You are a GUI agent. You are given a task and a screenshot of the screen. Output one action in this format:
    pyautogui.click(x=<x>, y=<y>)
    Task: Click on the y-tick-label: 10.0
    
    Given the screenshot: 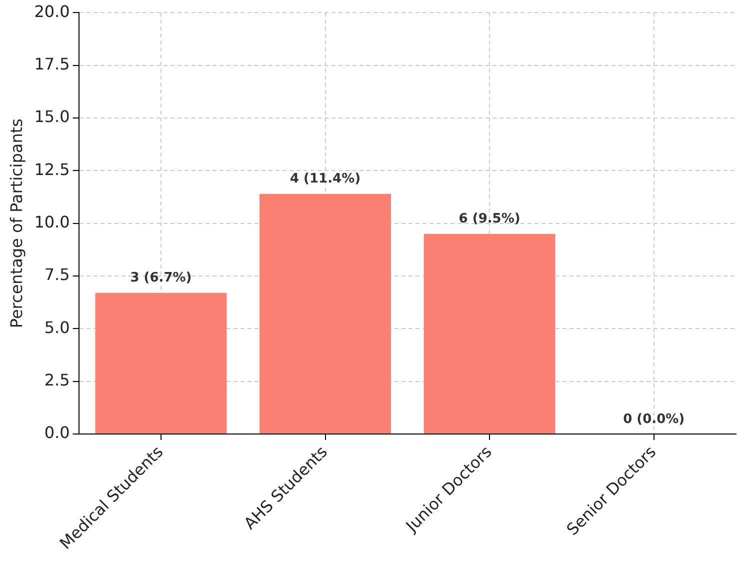 What is the action you would take?
    pyautogui.click(x=52, y=222)
    